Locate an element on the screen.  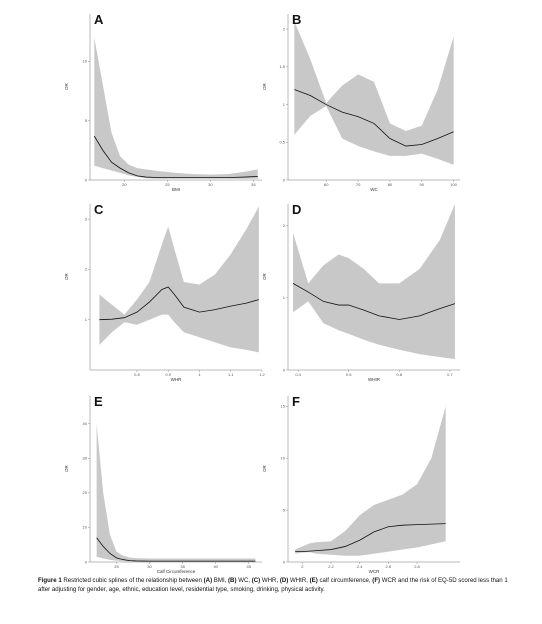
x-tick-label: 0.4 is located at coordinates (298, 374).